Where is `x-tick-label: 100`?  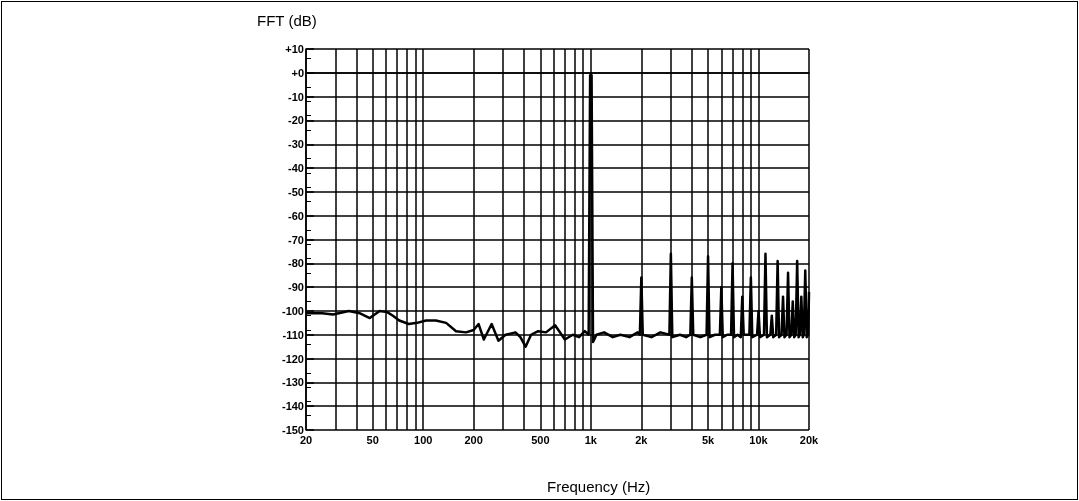 x-tick-label: 100 is located at coordinates (423, 439).